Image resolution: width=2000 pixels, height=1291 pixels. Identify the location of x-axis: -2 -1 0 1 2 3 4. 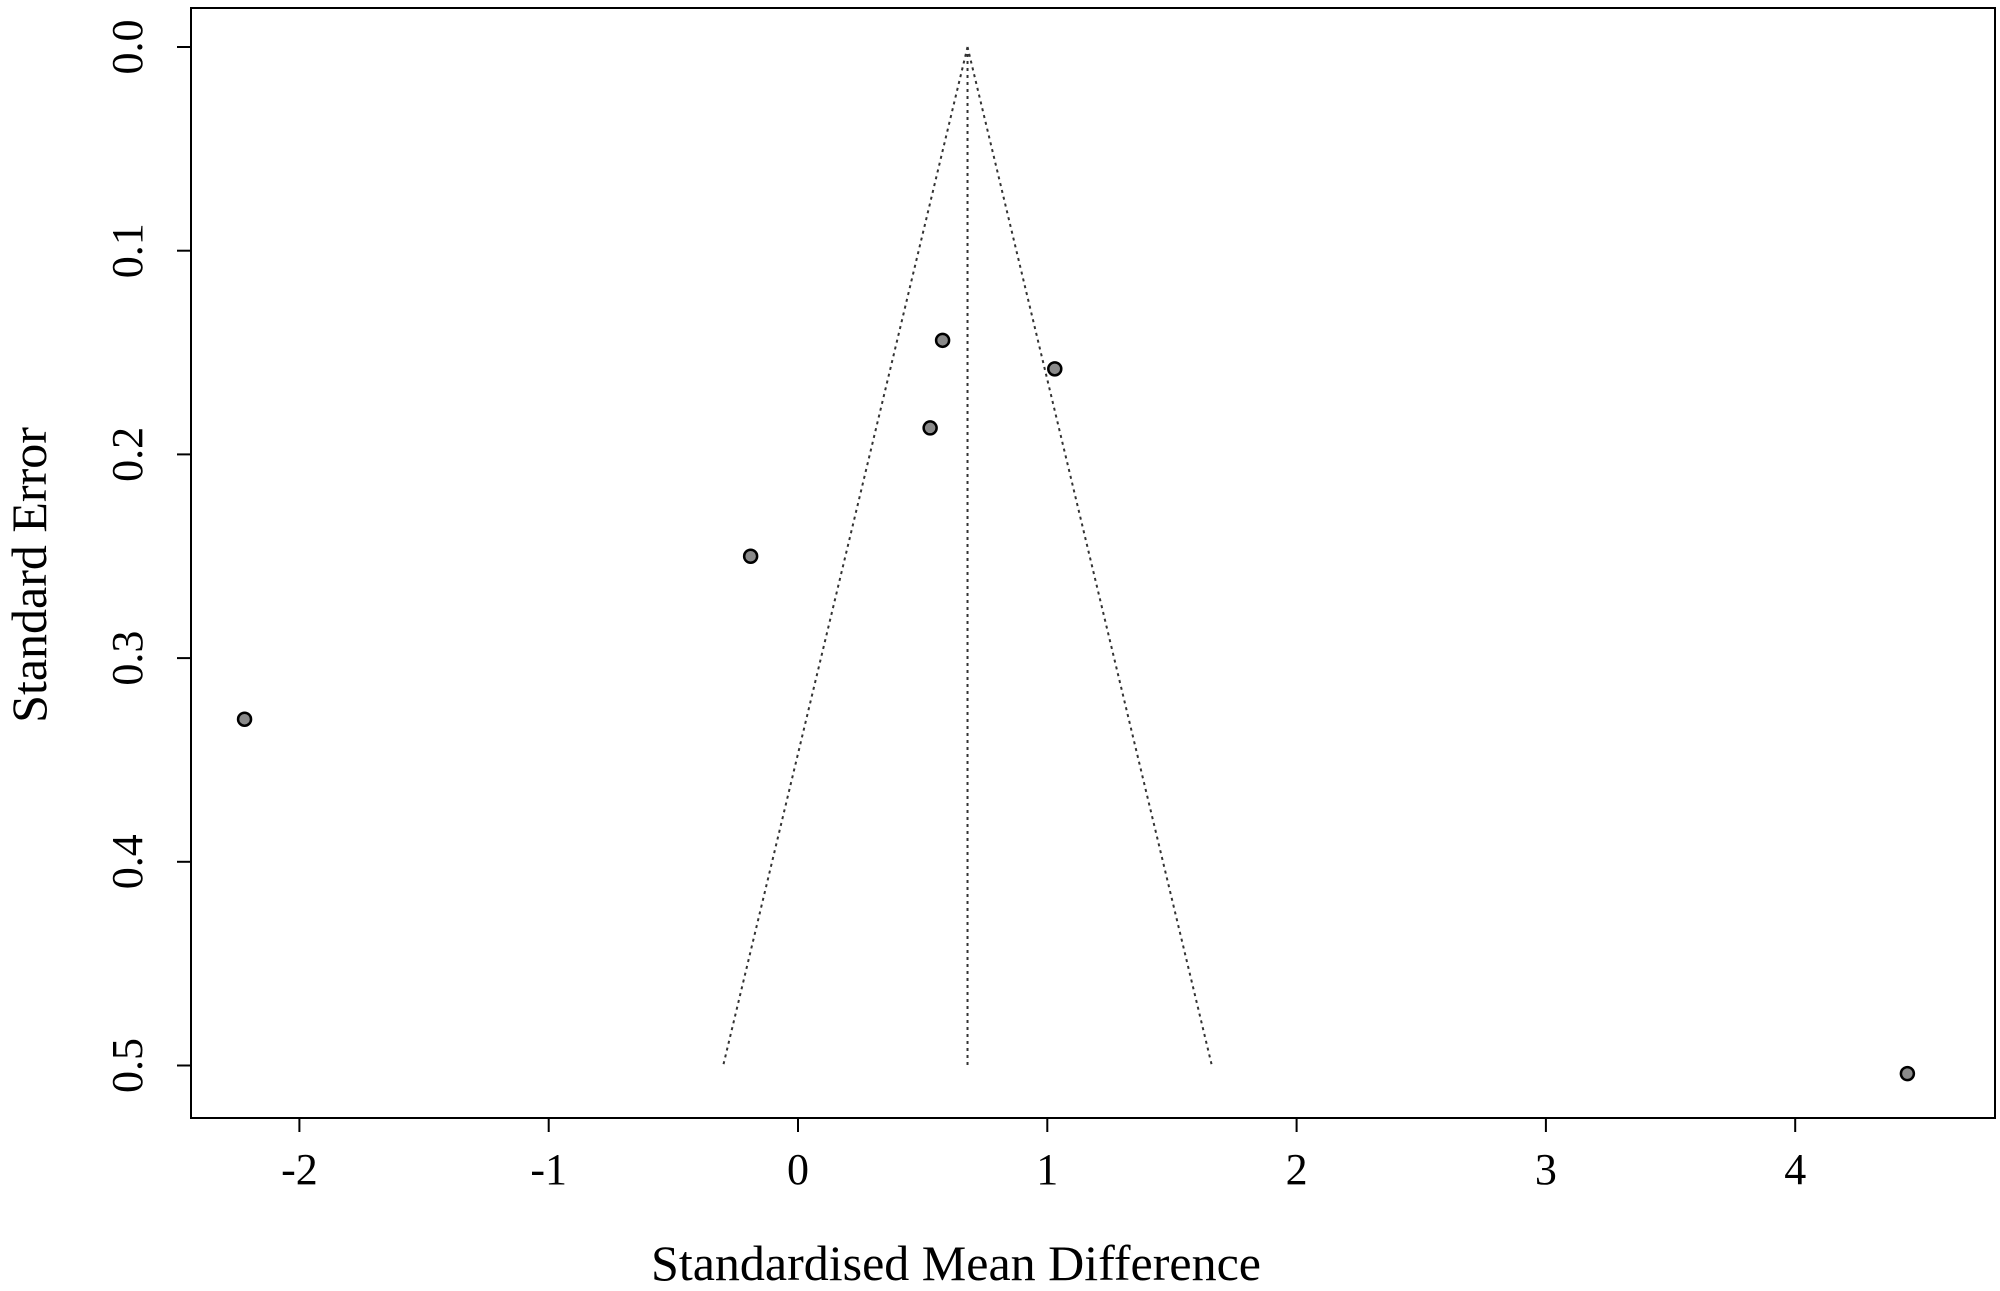
(1043, 1155).